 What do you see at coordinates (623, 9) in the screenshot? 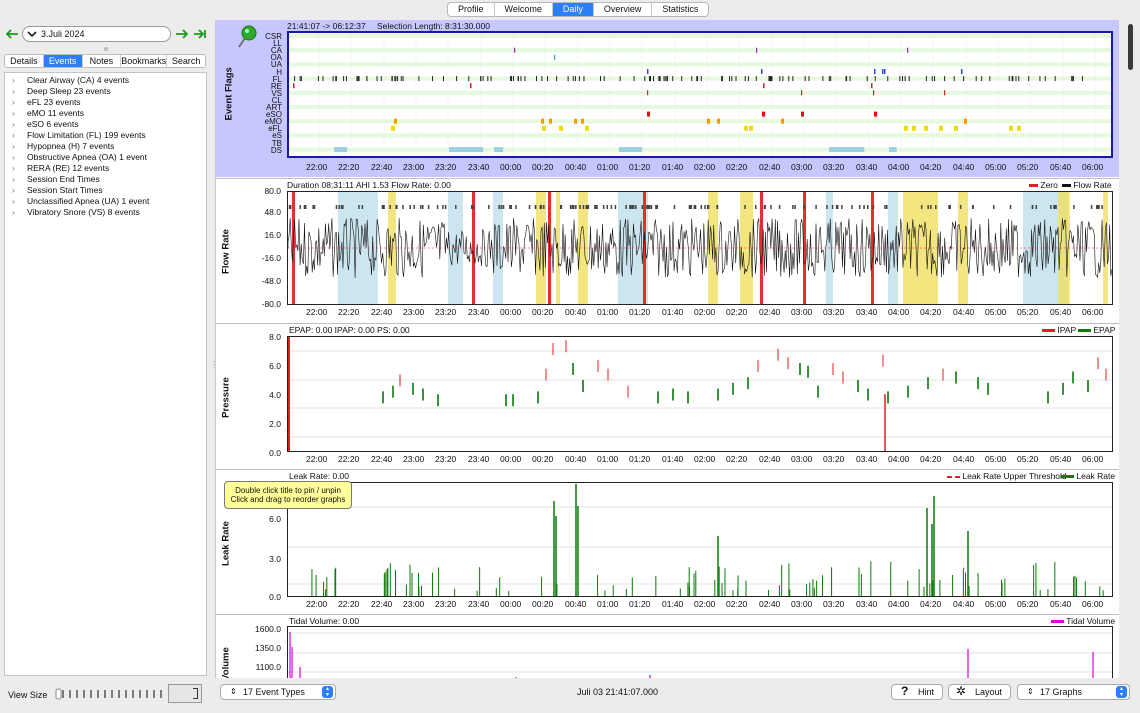
I see `tab-overview: Overview` at bounding box center [623, 9].